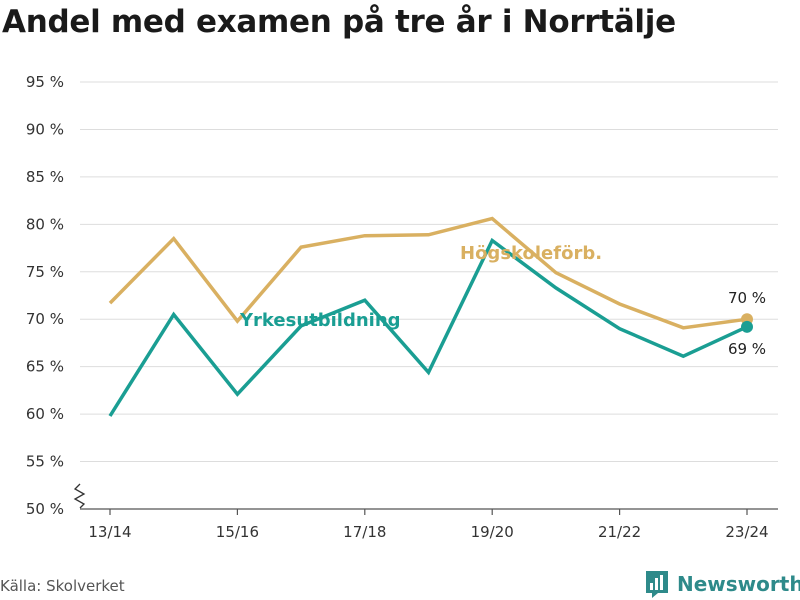  I want to click on end-value-label-hogskoleforb: 70 %, so click(747, 298).